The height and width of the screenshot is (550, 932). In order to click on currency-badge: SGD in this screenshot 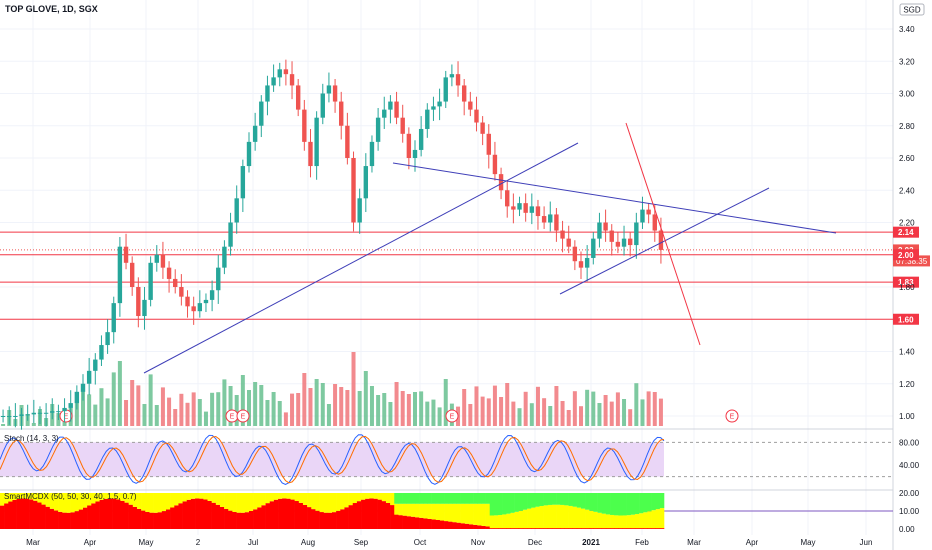, I will do `click(912, 9)`.